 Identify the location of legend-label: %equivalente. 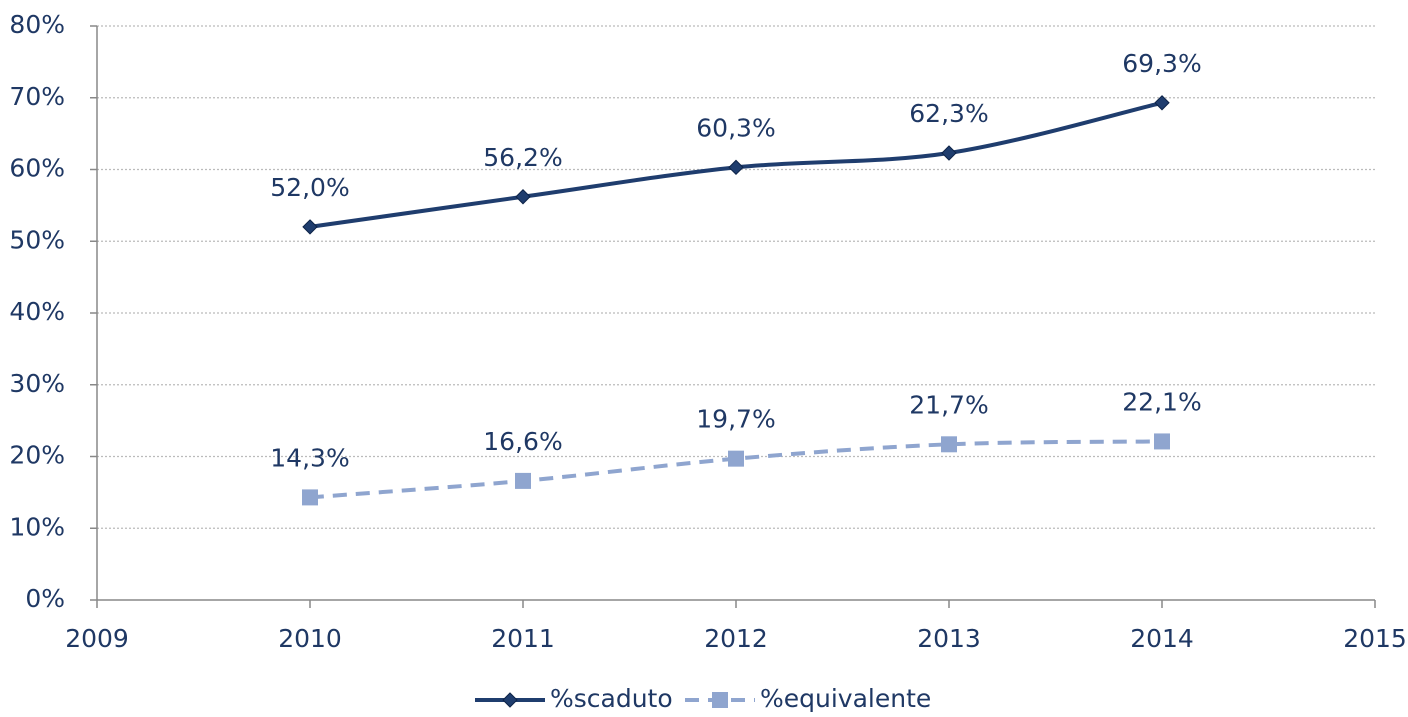
(845, 698).